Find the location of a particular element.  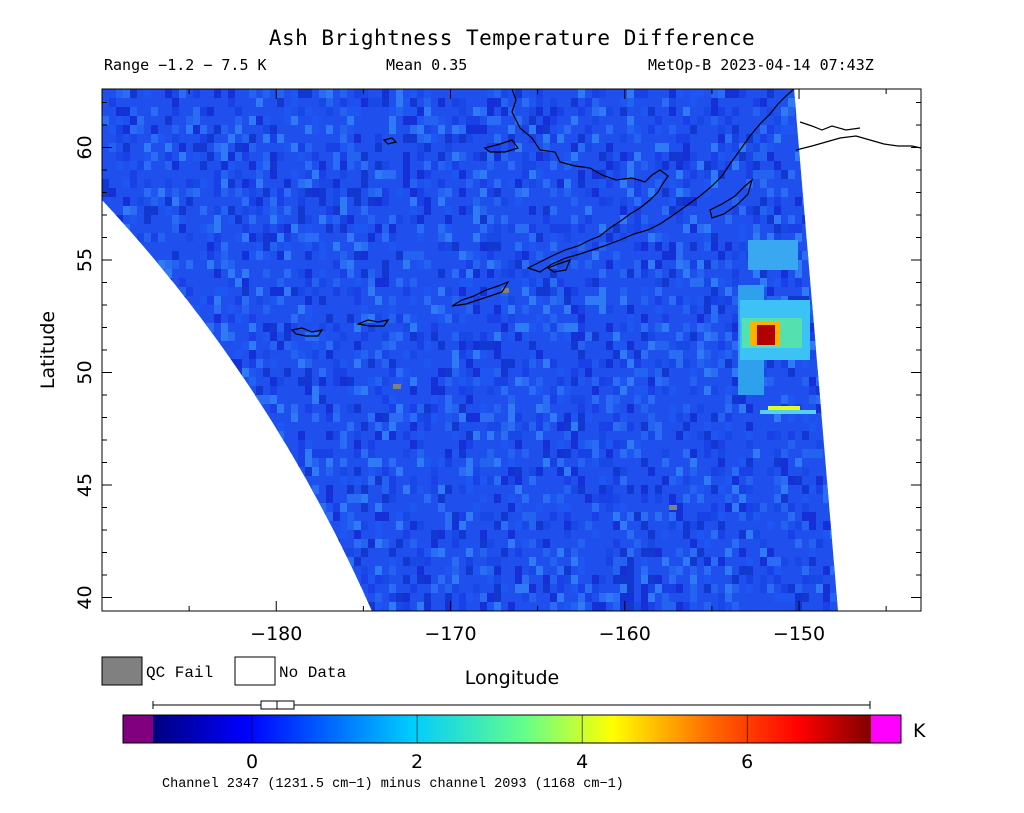

colorbar-underflow is located at coordinates (138, 729).